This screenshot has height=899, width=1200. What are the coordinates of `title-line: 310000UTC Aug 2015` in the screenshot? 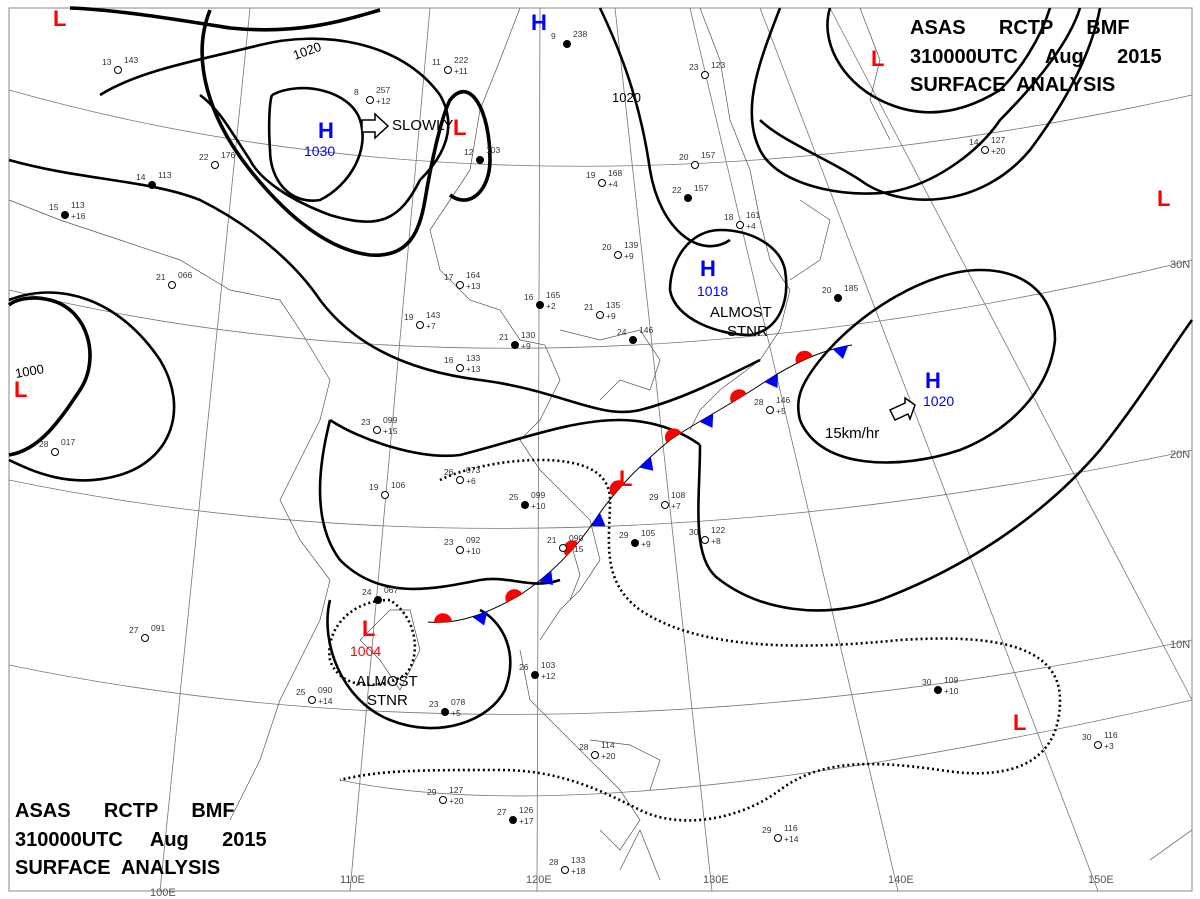 It's located at (141, 839).